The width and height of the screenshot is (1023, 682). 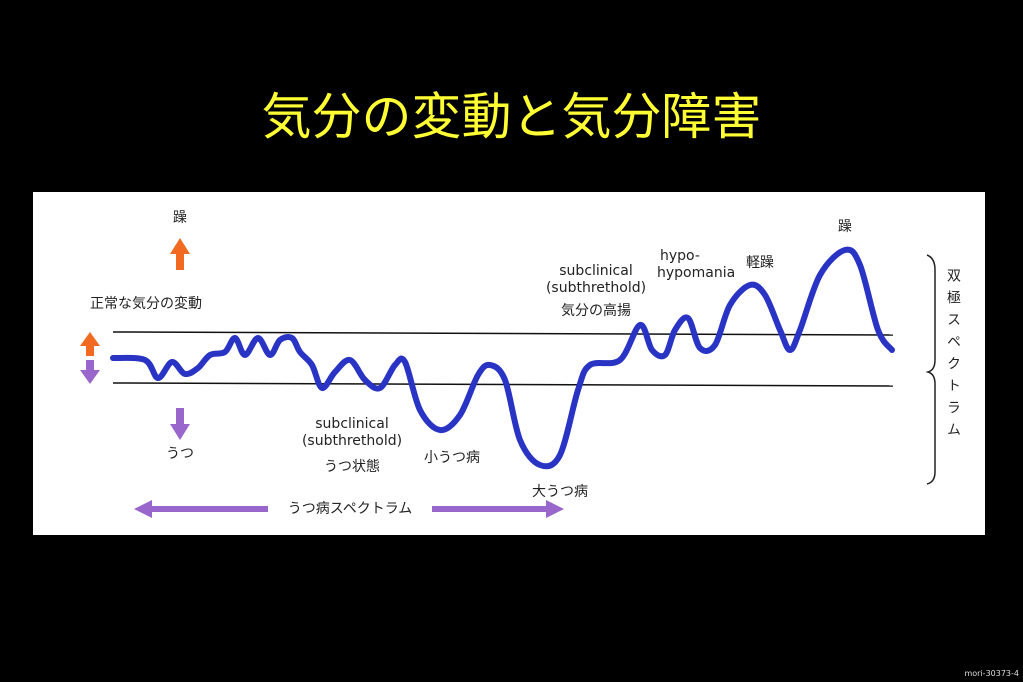 What do you see at coordinates (760, 263) in the screenshot?
I see `diagram-label: 軽躁` at bounding box center [760, 263].